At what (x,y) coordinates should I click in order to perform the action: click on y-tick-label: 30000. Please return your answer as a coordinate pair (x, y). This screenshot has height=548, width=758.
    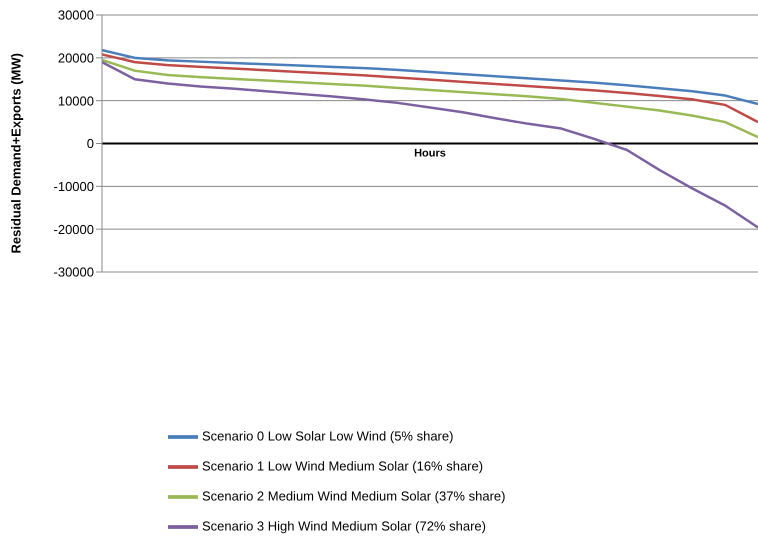
    Looking at the image, I should click on (76, 15).